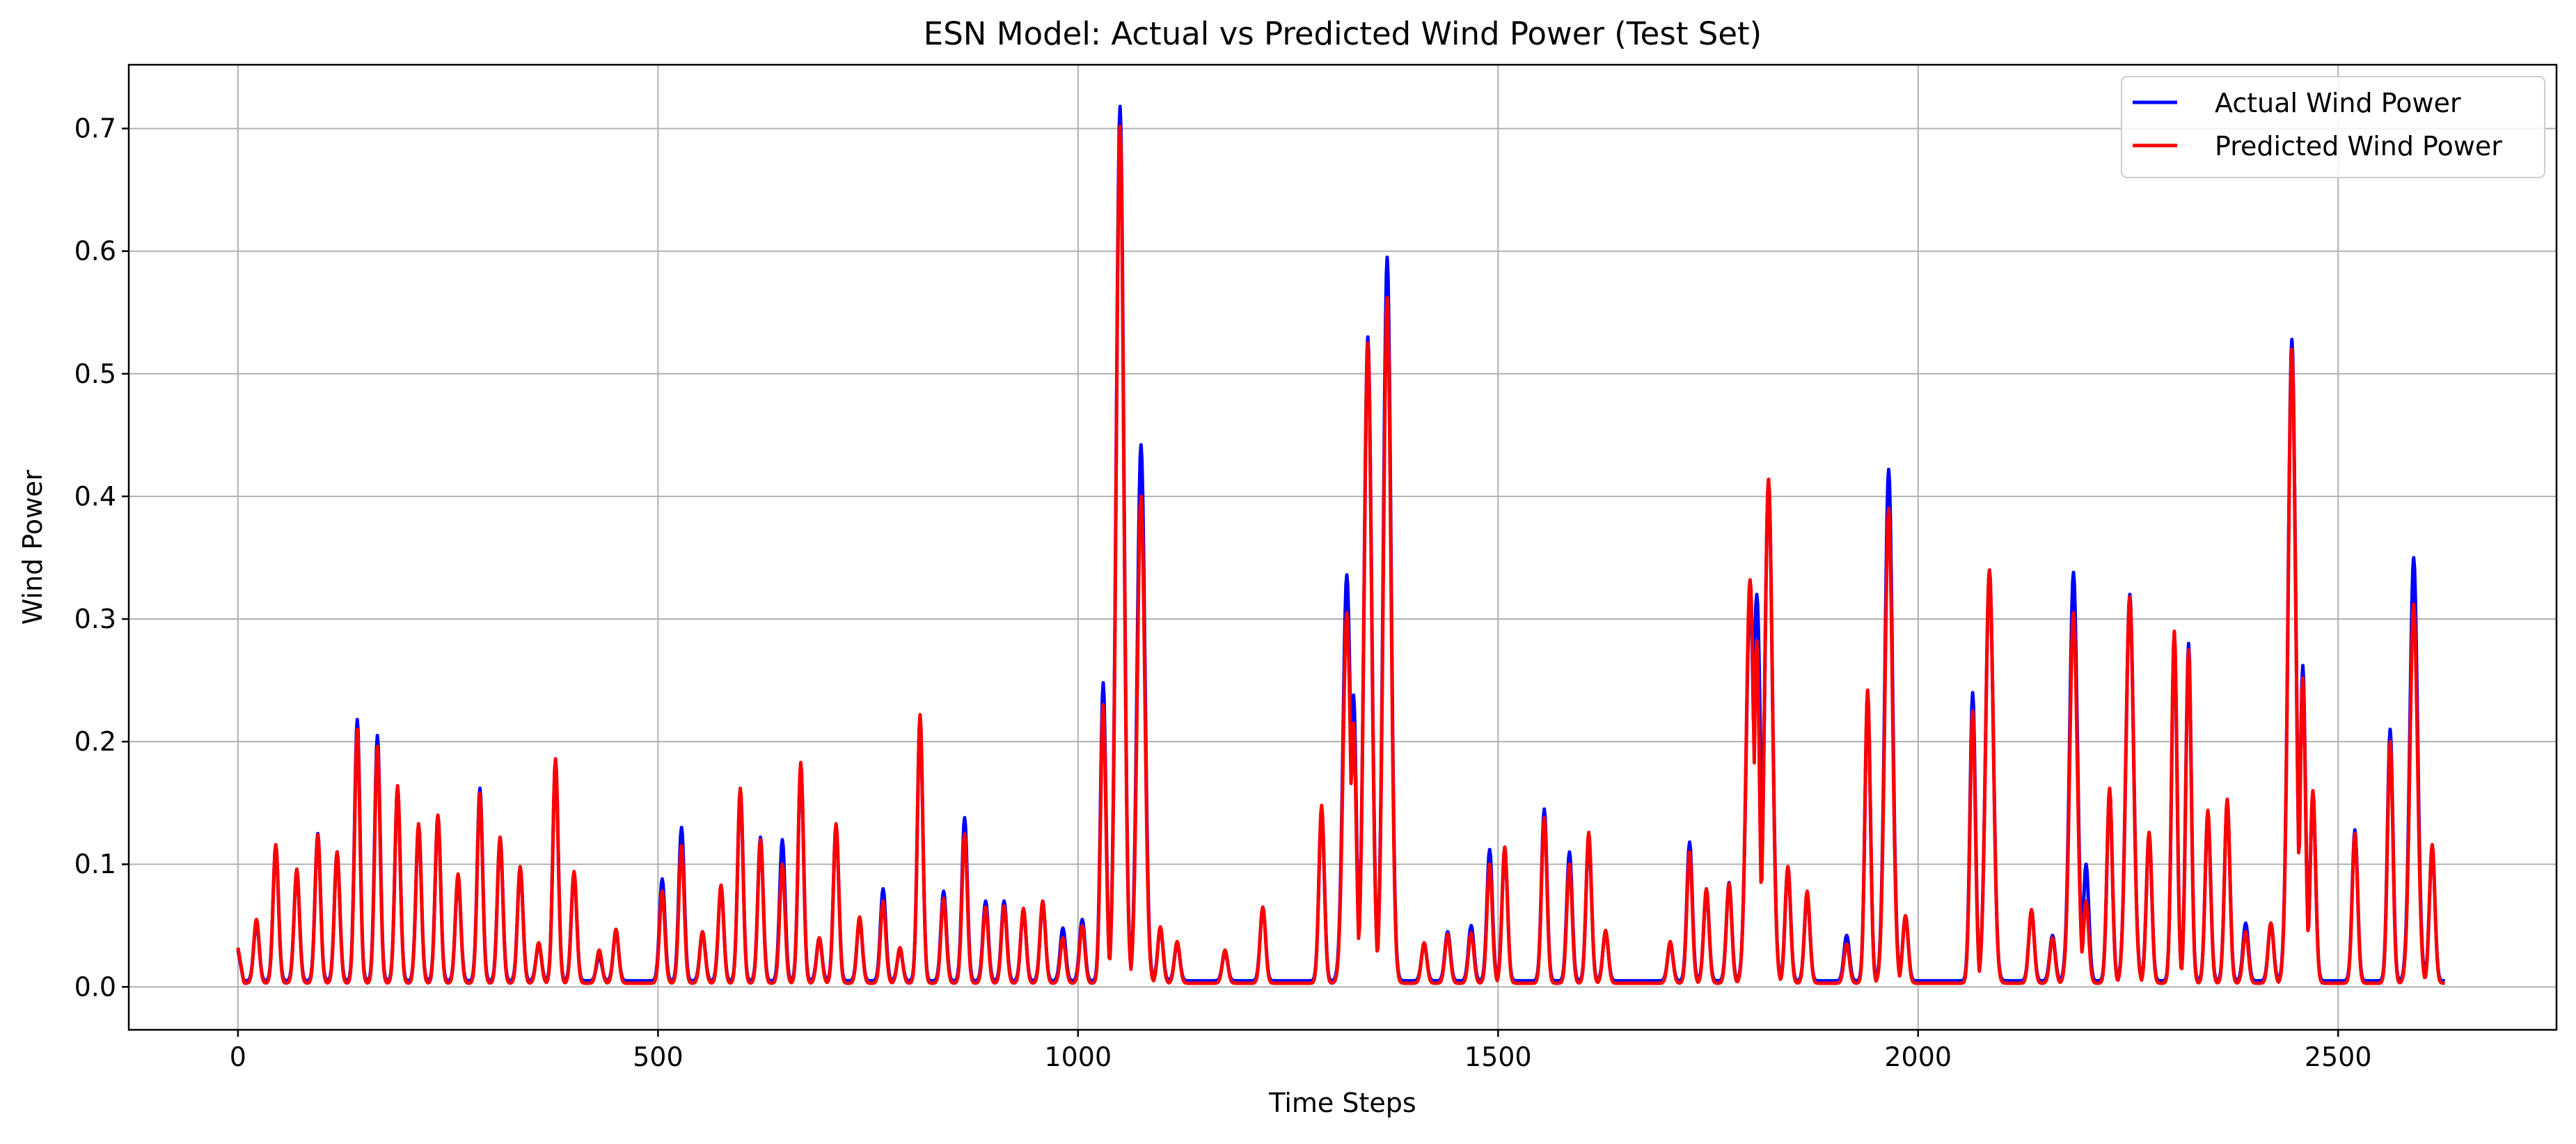  I want to click on y-tick-label: 0.1, so click(95, 864).